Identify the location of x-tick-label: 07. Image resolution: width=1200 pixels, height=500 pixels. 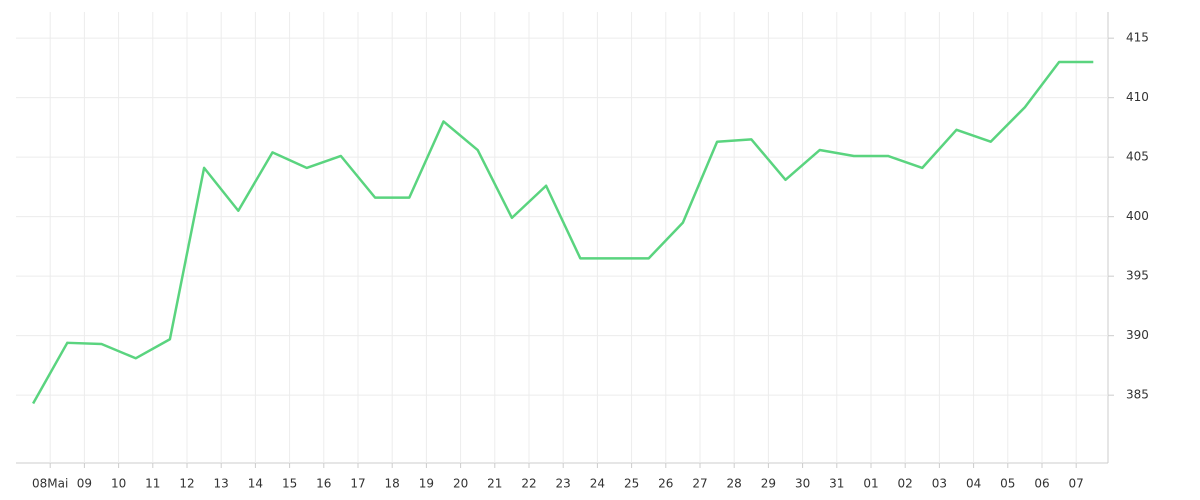
(1076, 484).